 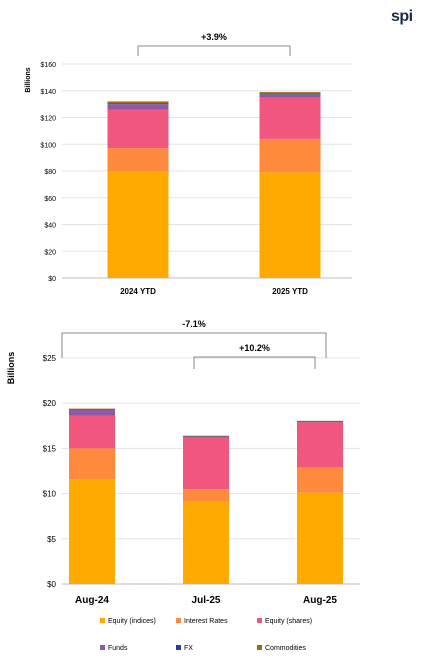 What do you see at coordinates (50, 494) in the screenshot?
I see `y-tick-label: $10` at bounding box center [50, 494].